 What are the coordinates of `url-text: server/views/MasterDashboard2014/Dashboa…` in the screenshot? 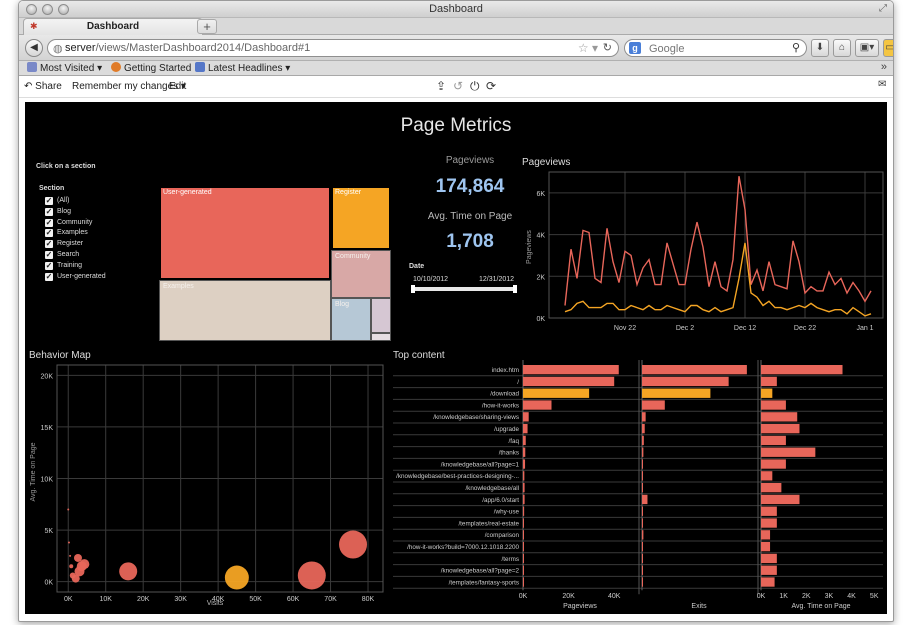 It's located at (188, 48).